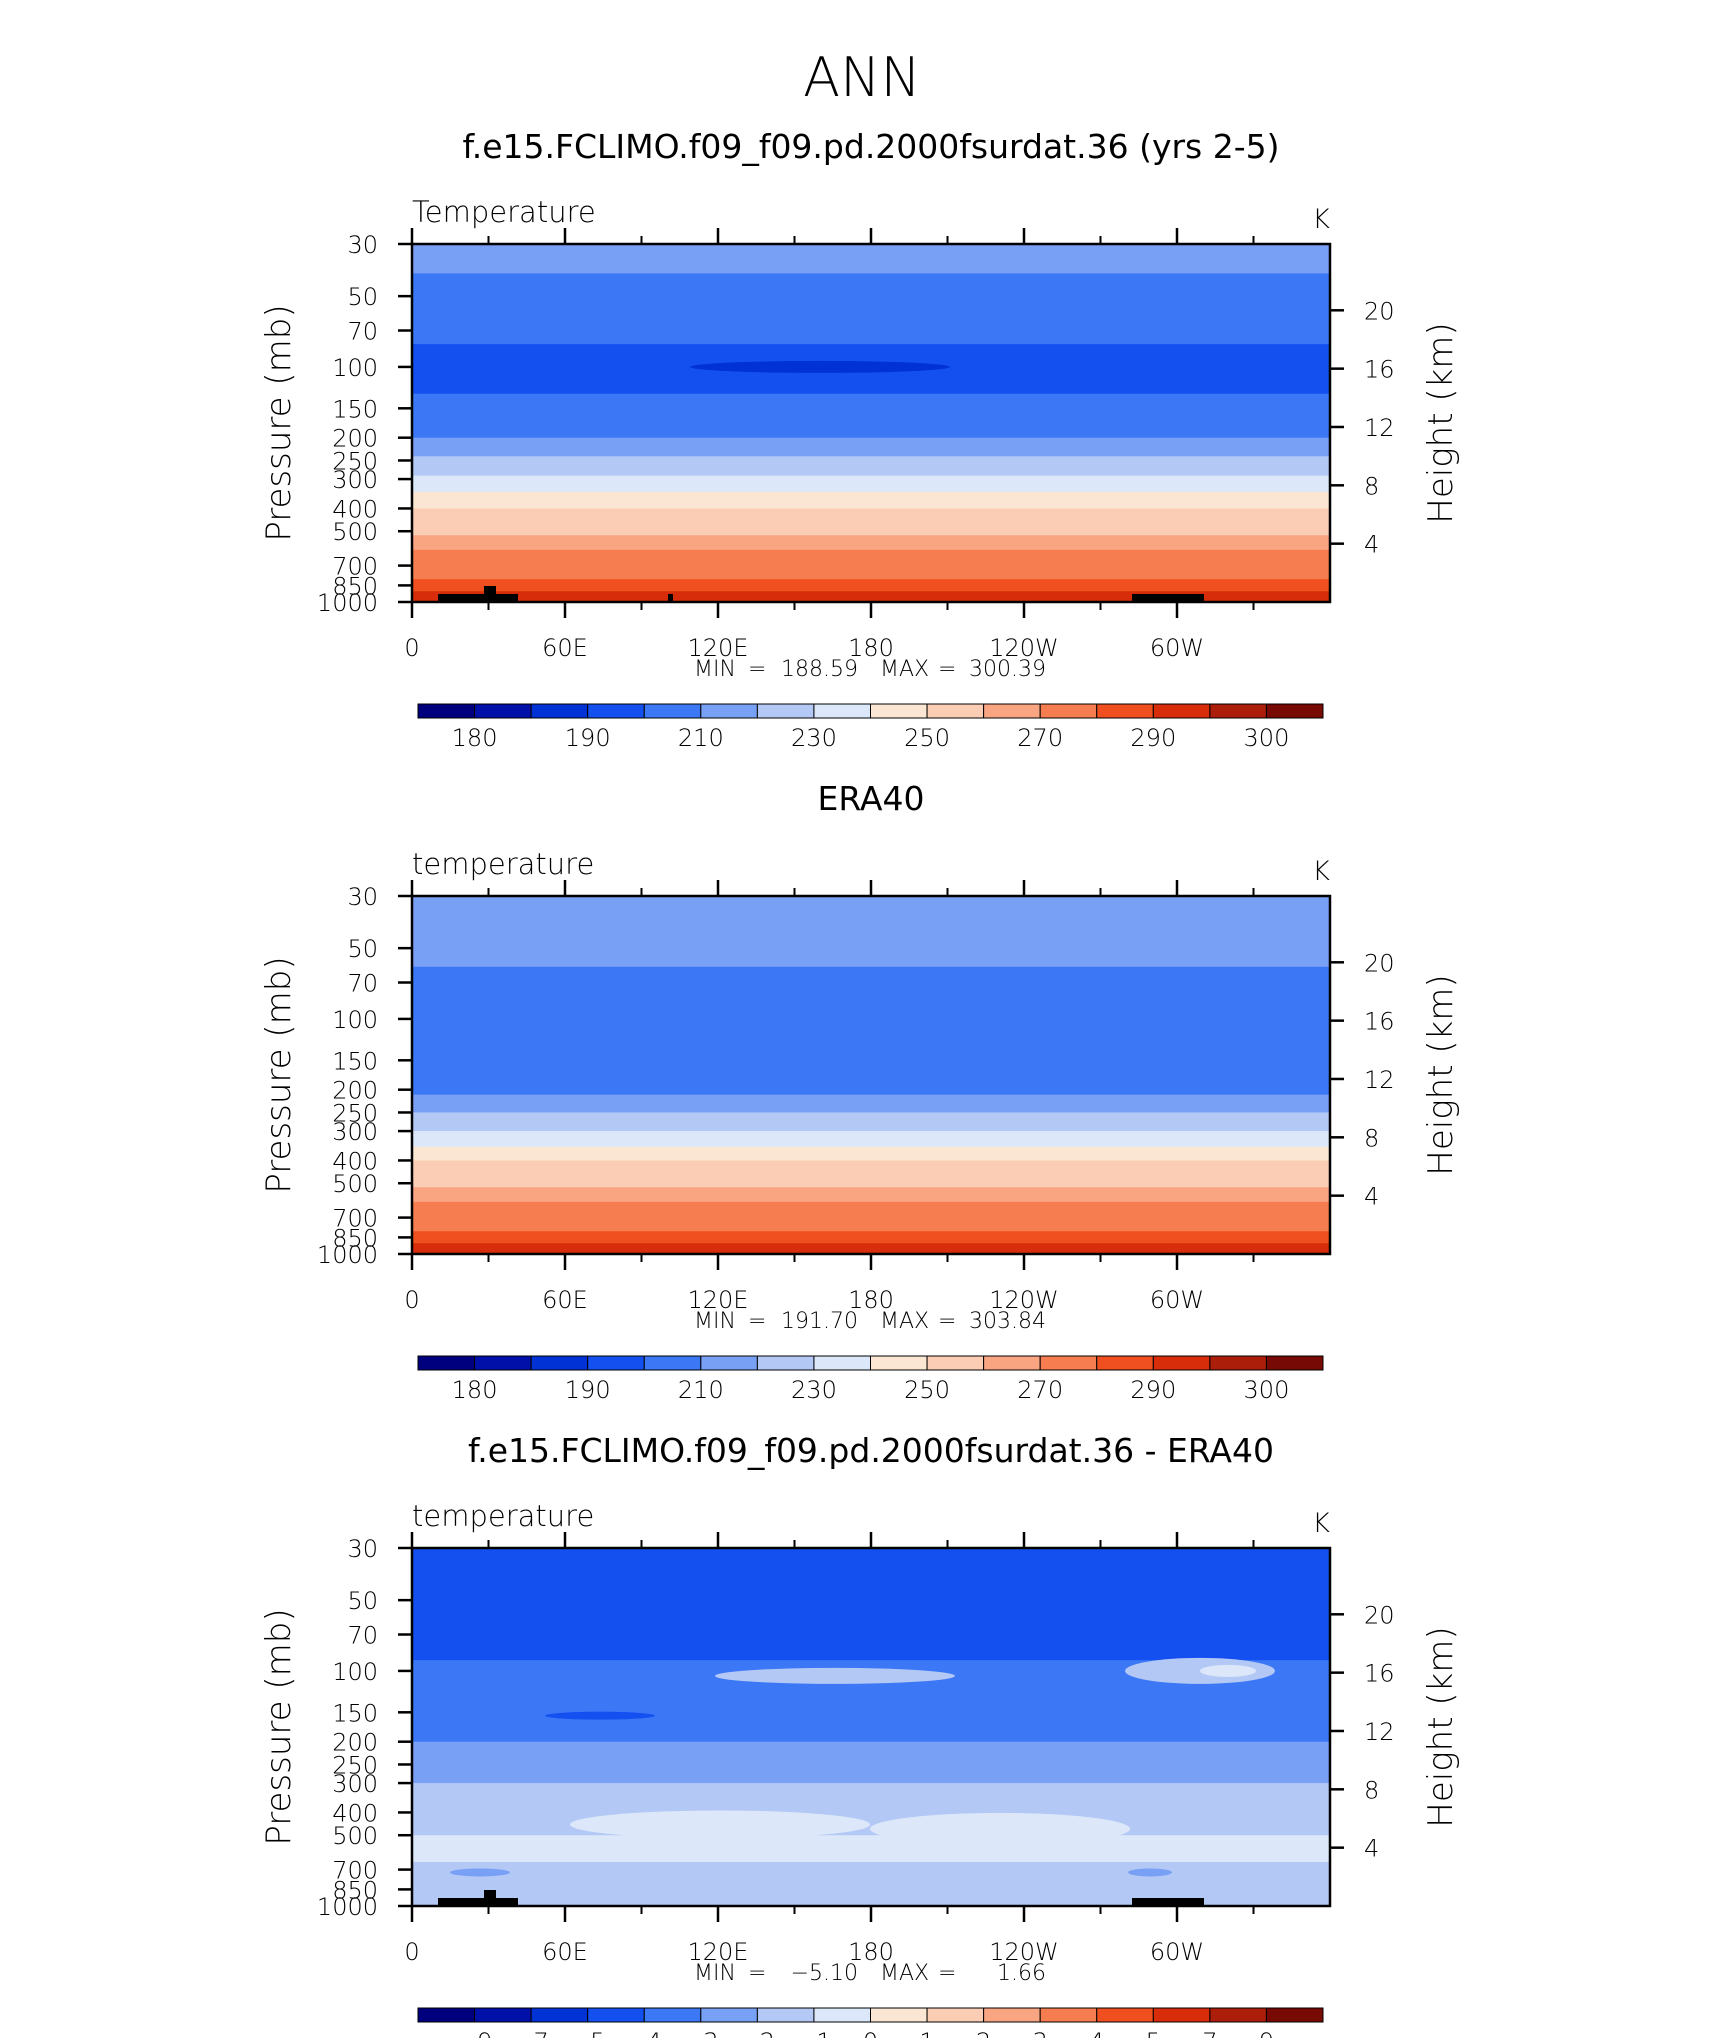 The height and width of the screenshot is (2038, 1710). I want to click on colorbar-label: 7, so click(1209, 2033).